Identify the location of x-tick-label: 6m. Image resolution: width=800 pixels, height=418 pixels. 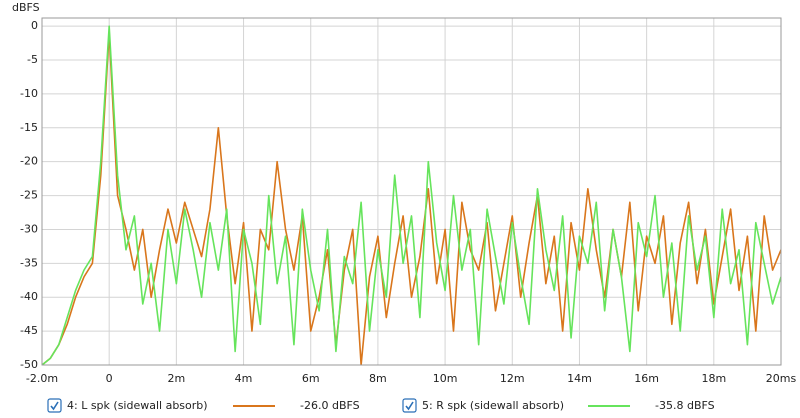
(311, 378).